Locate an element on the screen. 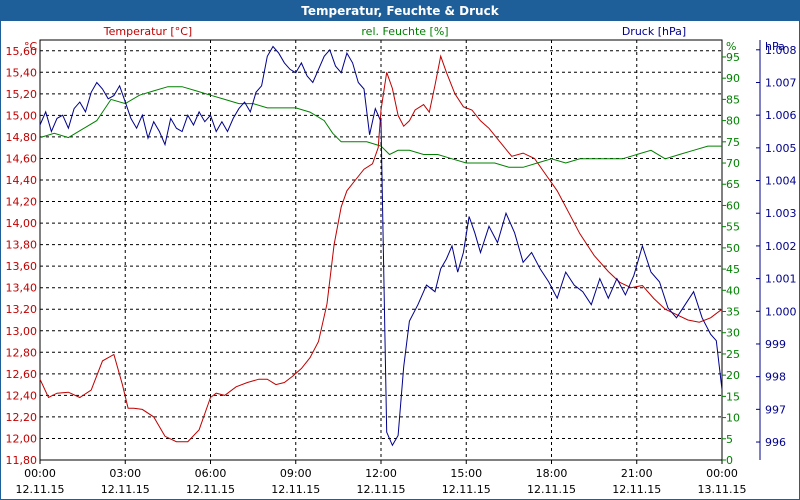 The image size is (800, 500). temperature-tick-label: 13,40 is located at coordinates (22, 288).